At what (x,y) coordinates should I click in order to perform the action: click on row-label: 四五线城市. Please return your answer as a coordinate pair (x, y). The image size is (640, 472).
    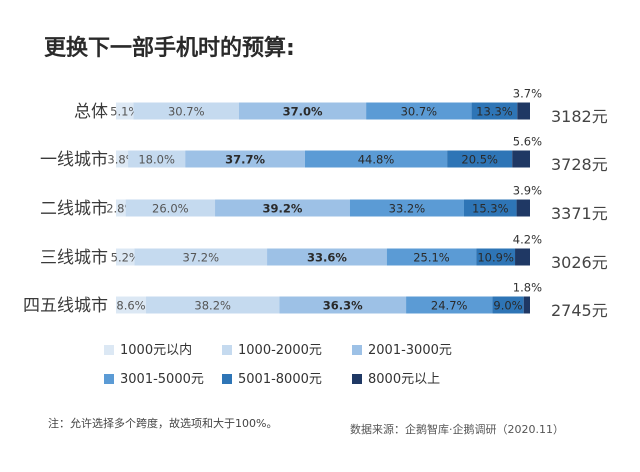
    Looking at the image, I should click on (65, 306).